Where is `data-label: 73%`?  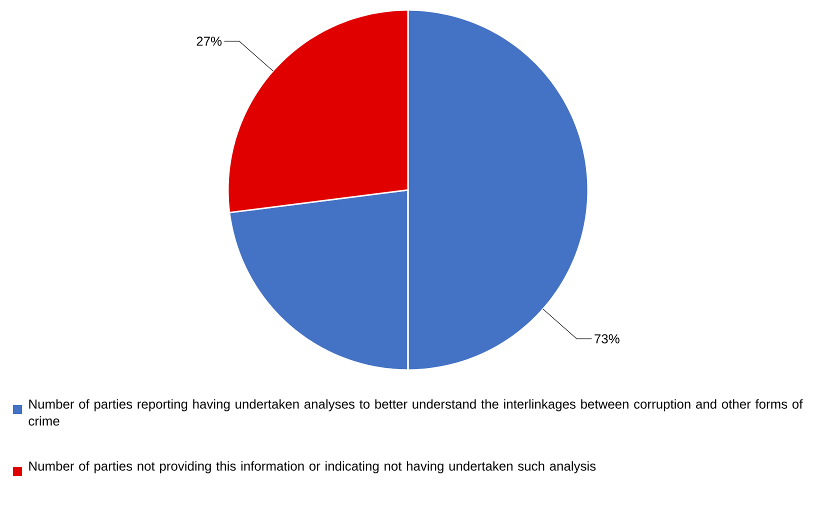
data-label: 73% is located at coordinates (607, 339).